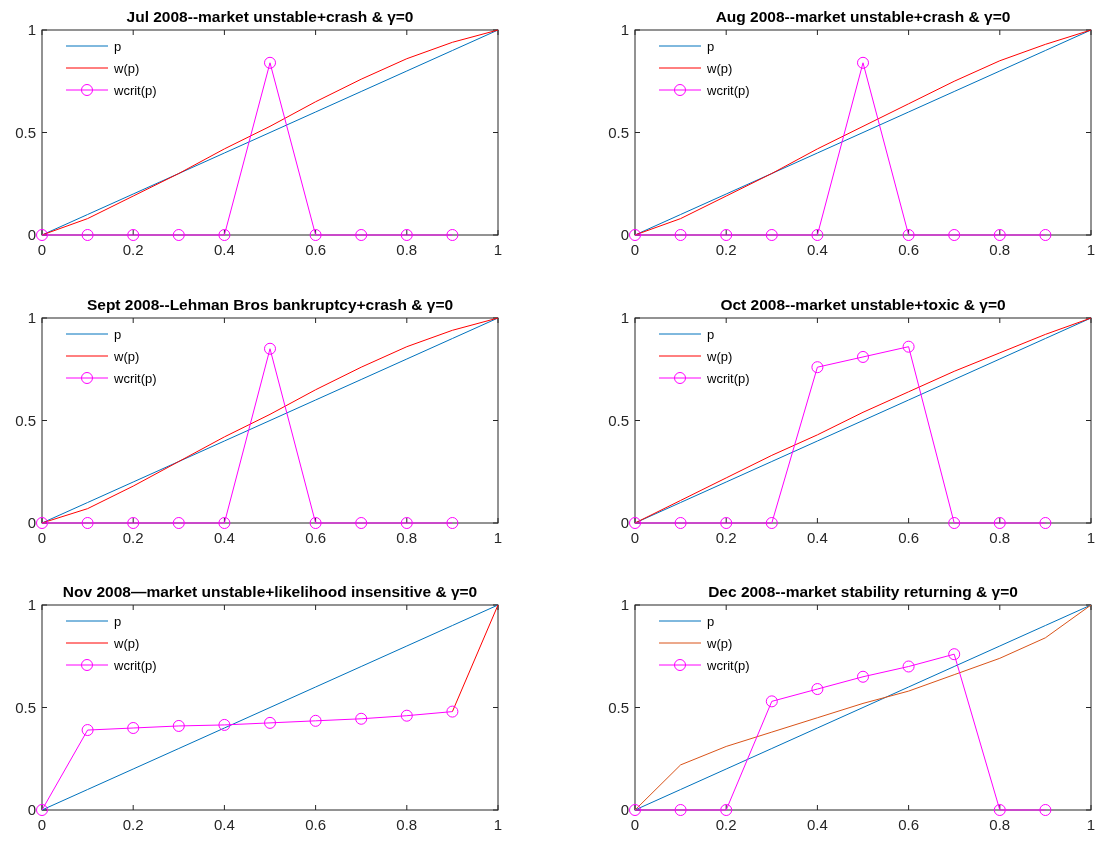  What do you see at coordinates (270, 591) in the screenshot?
I see `chart-title: Nov 2008—market unstable+likelihood insensitive & γ=0` at bounding box center [270, 591].